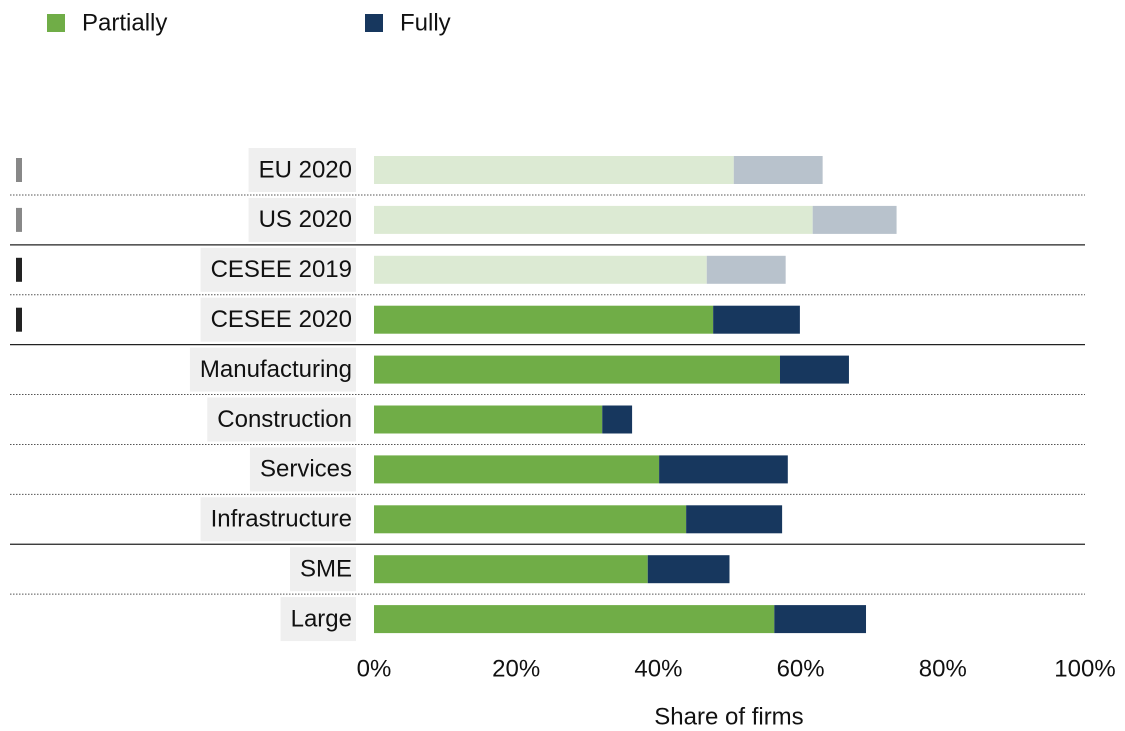 This screenshot has width=1125, height=731. I want to click on legend-label: Partially, so click(124, 22).